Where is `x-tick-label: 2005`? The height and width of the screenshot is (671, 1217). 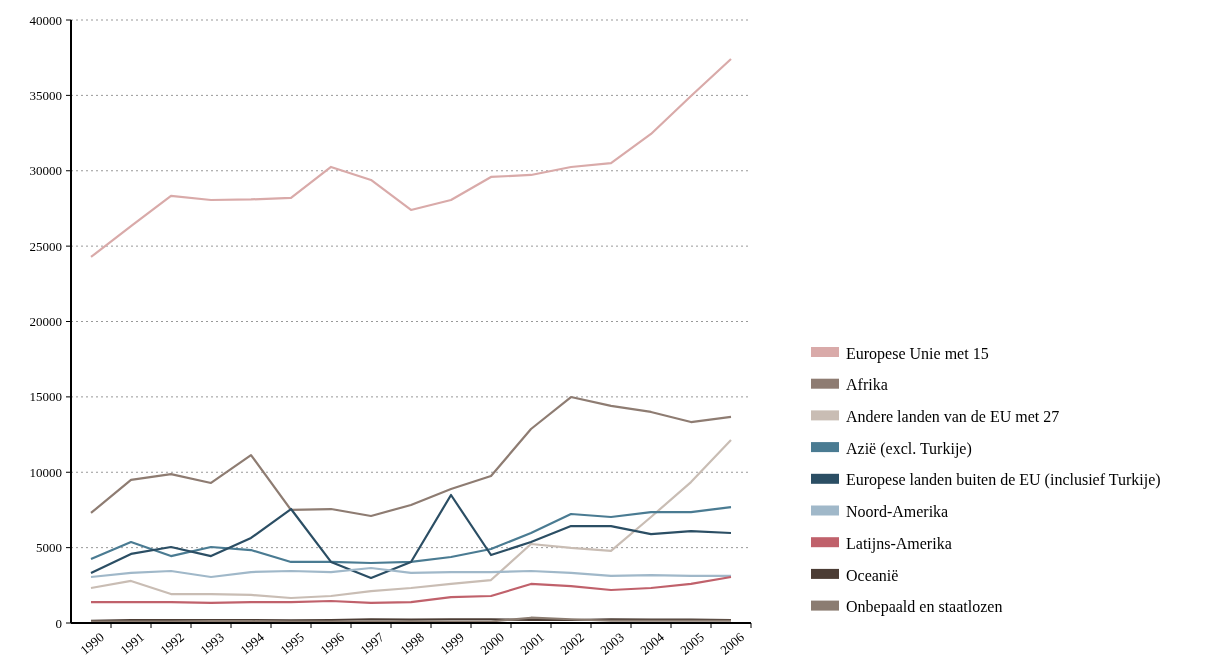 x-tick-label: 2005 is located at coordinates (692, 643).